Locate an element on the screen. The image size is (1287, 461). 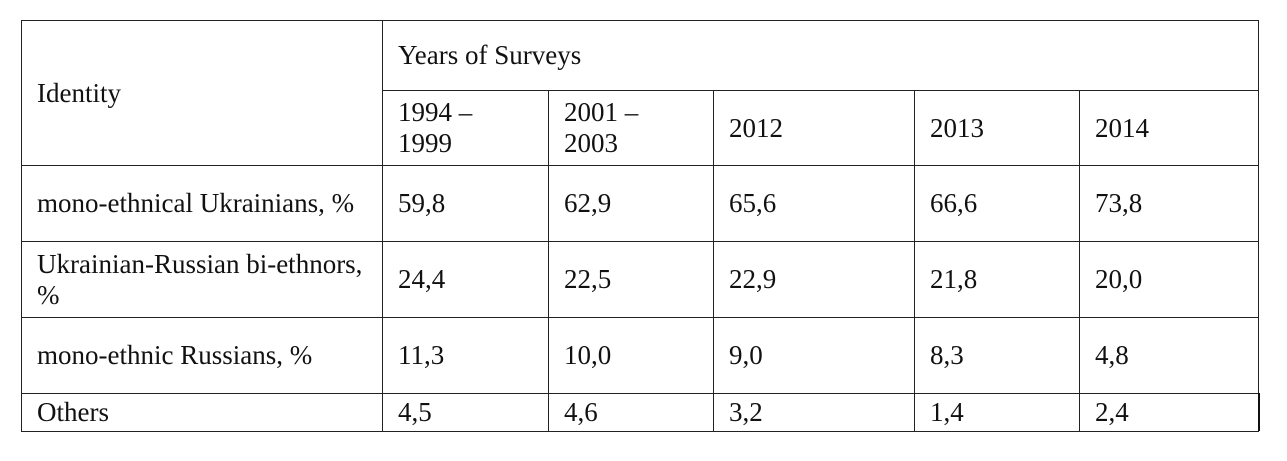
value-cell: 1,4 is located at coordinates (997, 412).